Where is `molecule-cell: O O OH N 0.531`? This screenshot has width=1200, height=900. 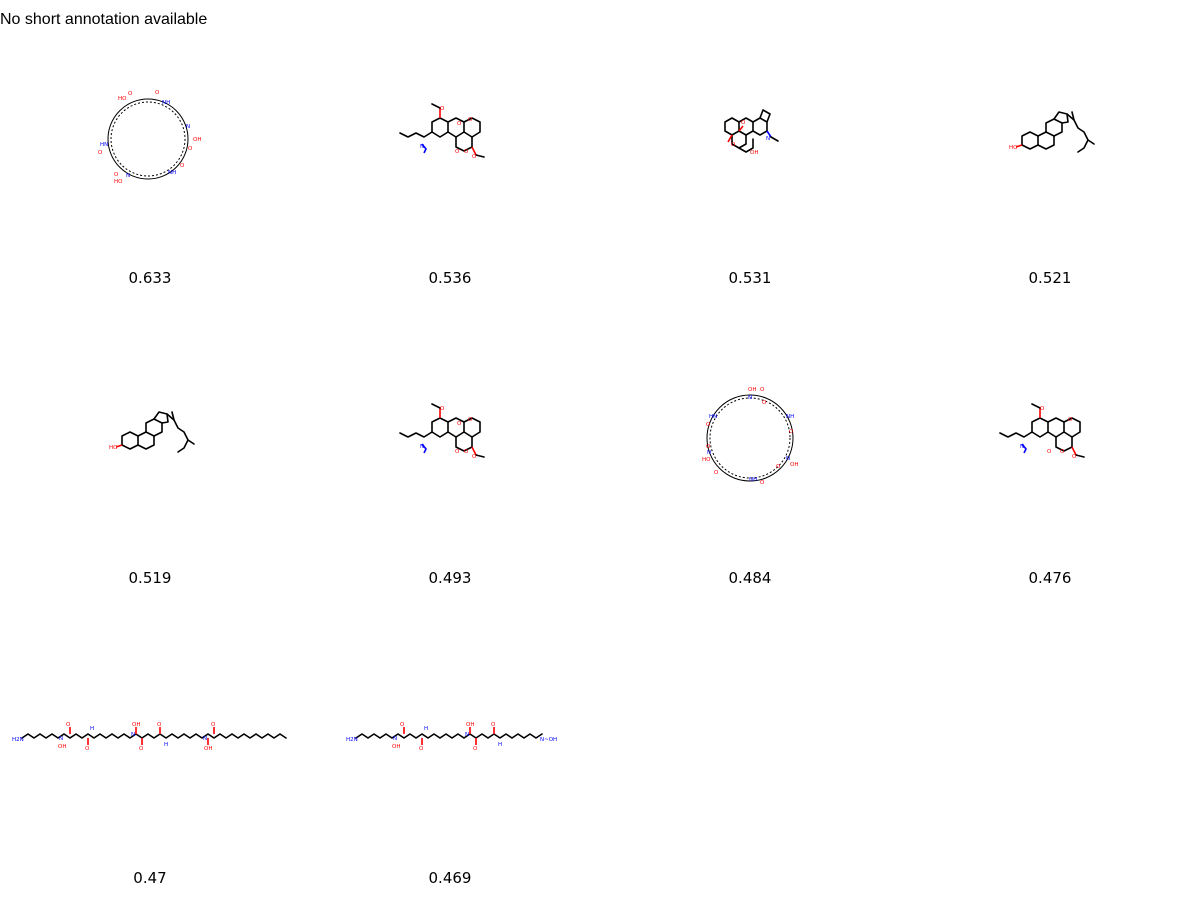 molecule-cell: O O OH N 0.531 is located at coordinates (750, 150).